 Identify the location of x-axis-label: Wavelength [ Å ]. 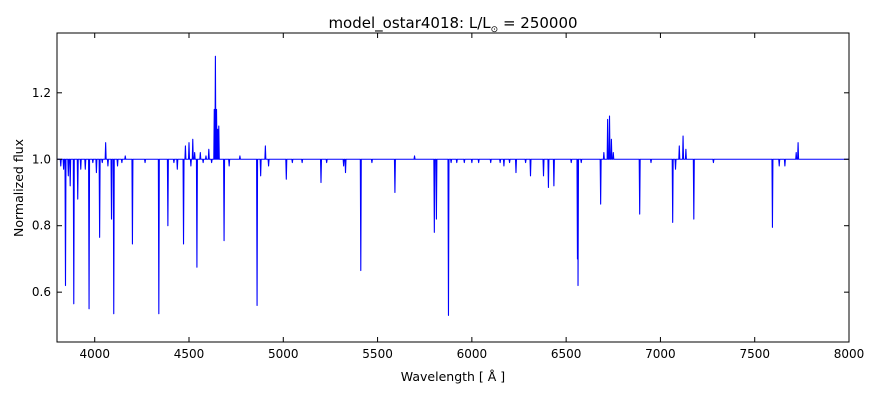
(453, 376).